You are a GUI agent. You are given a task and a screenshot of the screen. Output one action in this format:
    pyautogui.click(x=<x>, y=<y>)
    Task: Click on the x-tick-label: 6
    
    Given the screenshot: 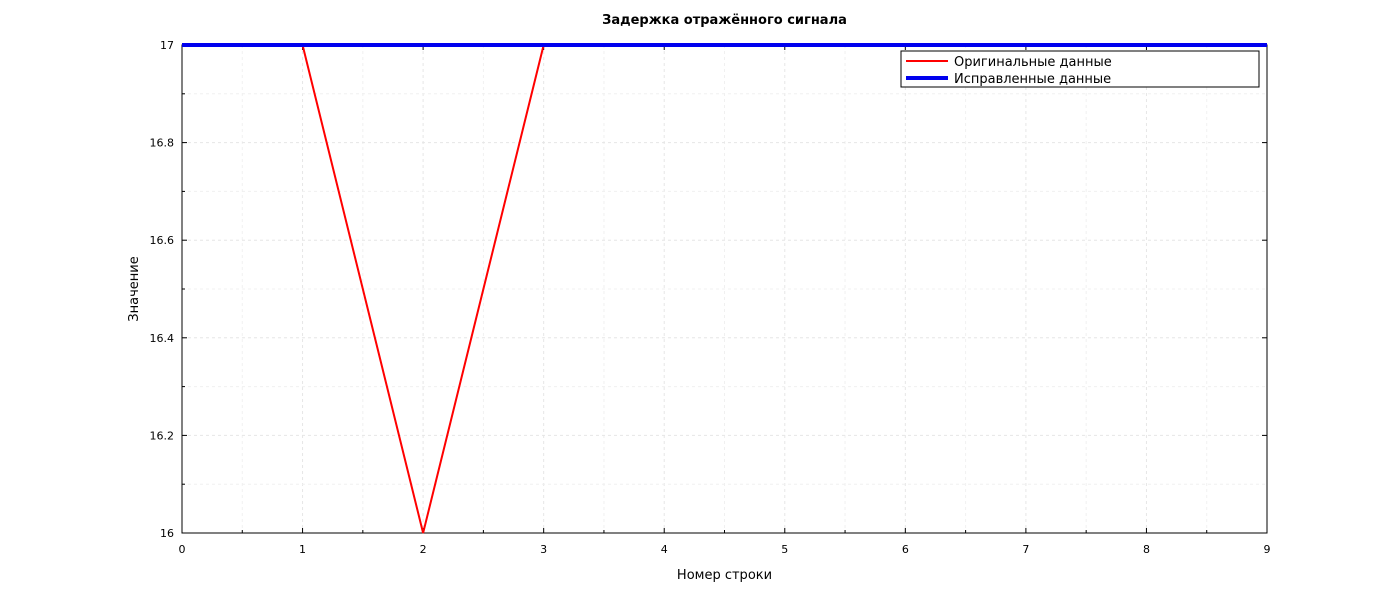 What is the action you would take?
    pyautogui.click(x=905, y=549)
    